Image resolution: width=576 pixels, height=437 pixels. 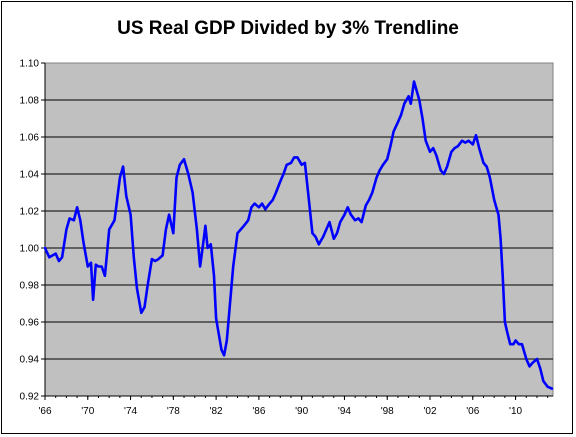 I want to click on y-tick-label: 0.92, so click(x=30, y=397).